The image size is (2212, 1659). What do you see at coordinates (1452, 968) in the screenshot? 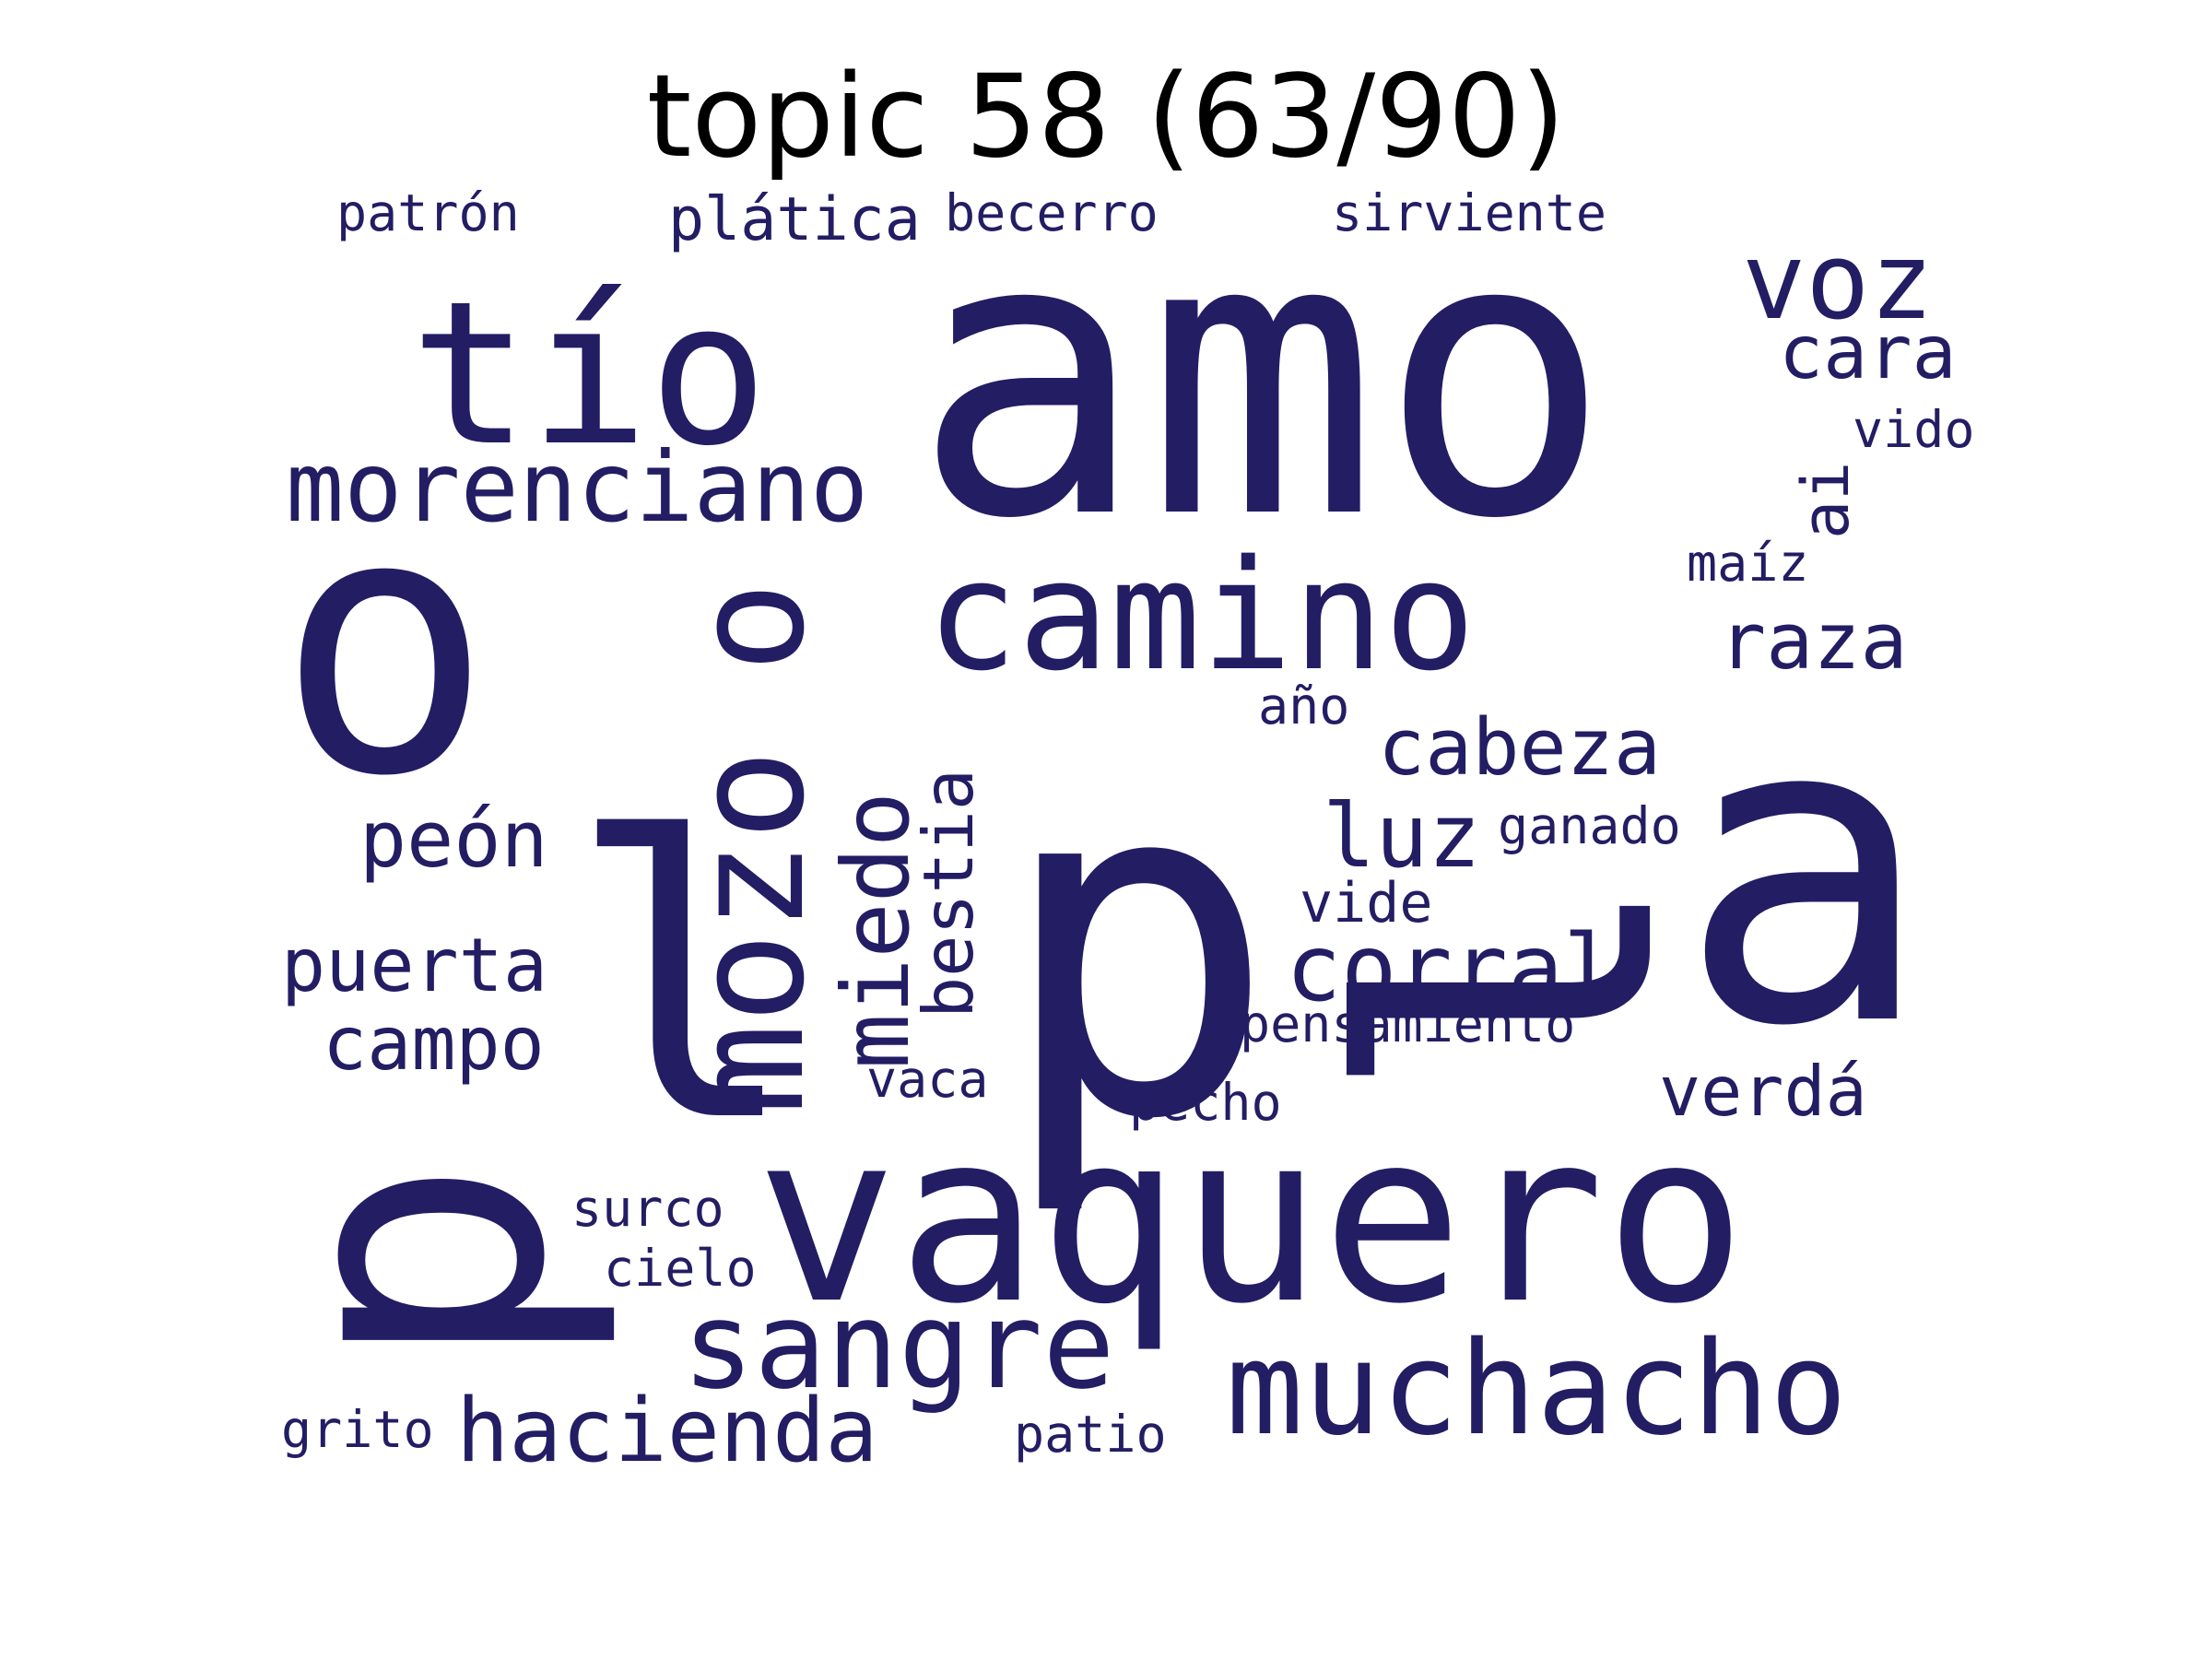
I see `word-corral-17: corral` at bounding box center [1452, 968].